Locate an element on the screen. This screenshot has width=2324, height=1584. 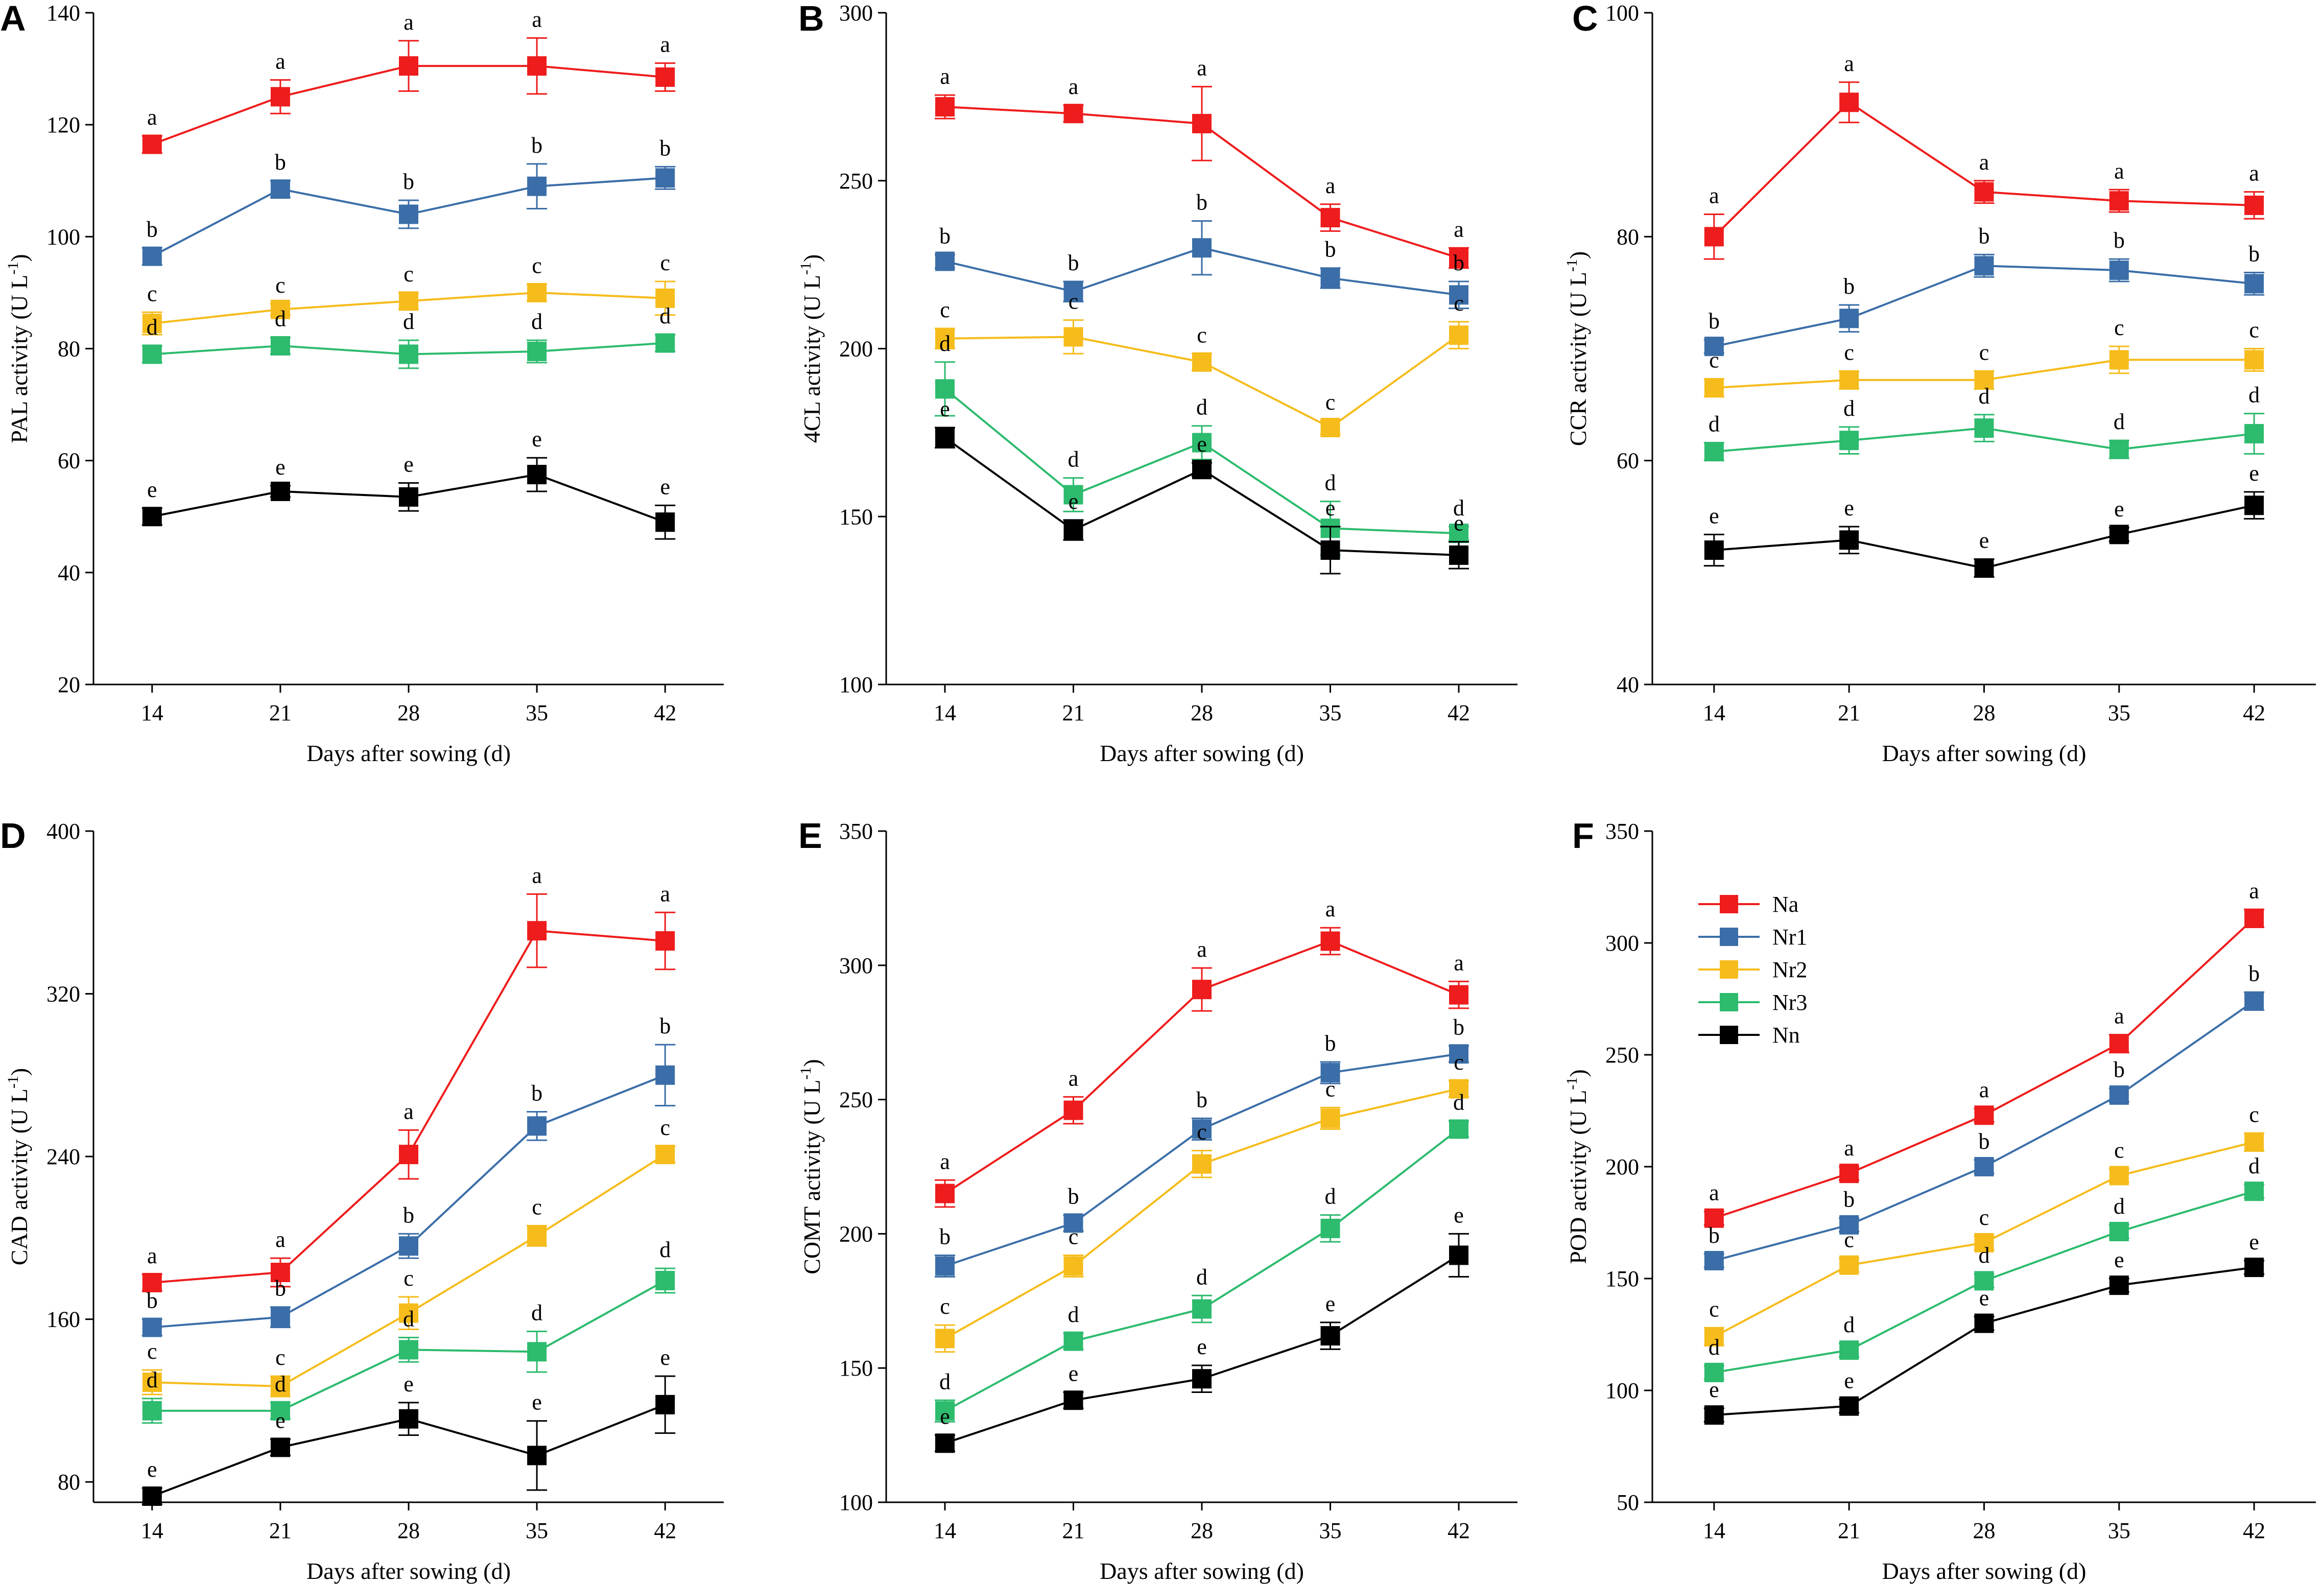
legend-marker is located at coordinates (1729, 1035).